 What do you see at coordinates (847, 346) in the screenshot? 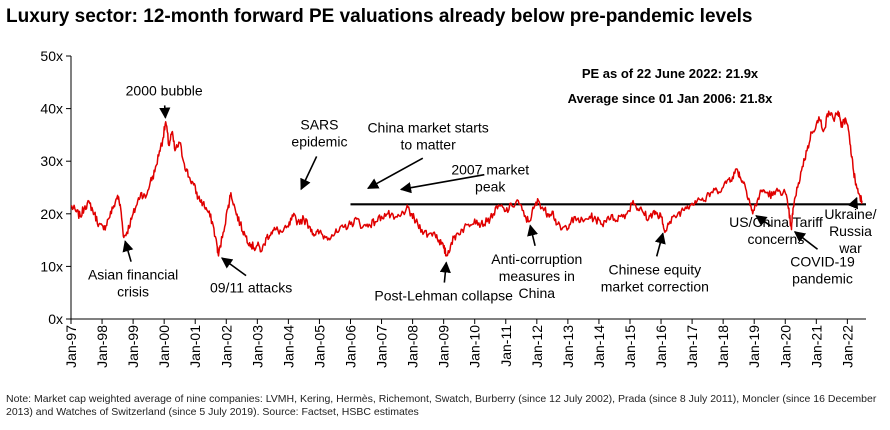
I see `x-tick-label: Jan-22` at bounding box center [847, 346].